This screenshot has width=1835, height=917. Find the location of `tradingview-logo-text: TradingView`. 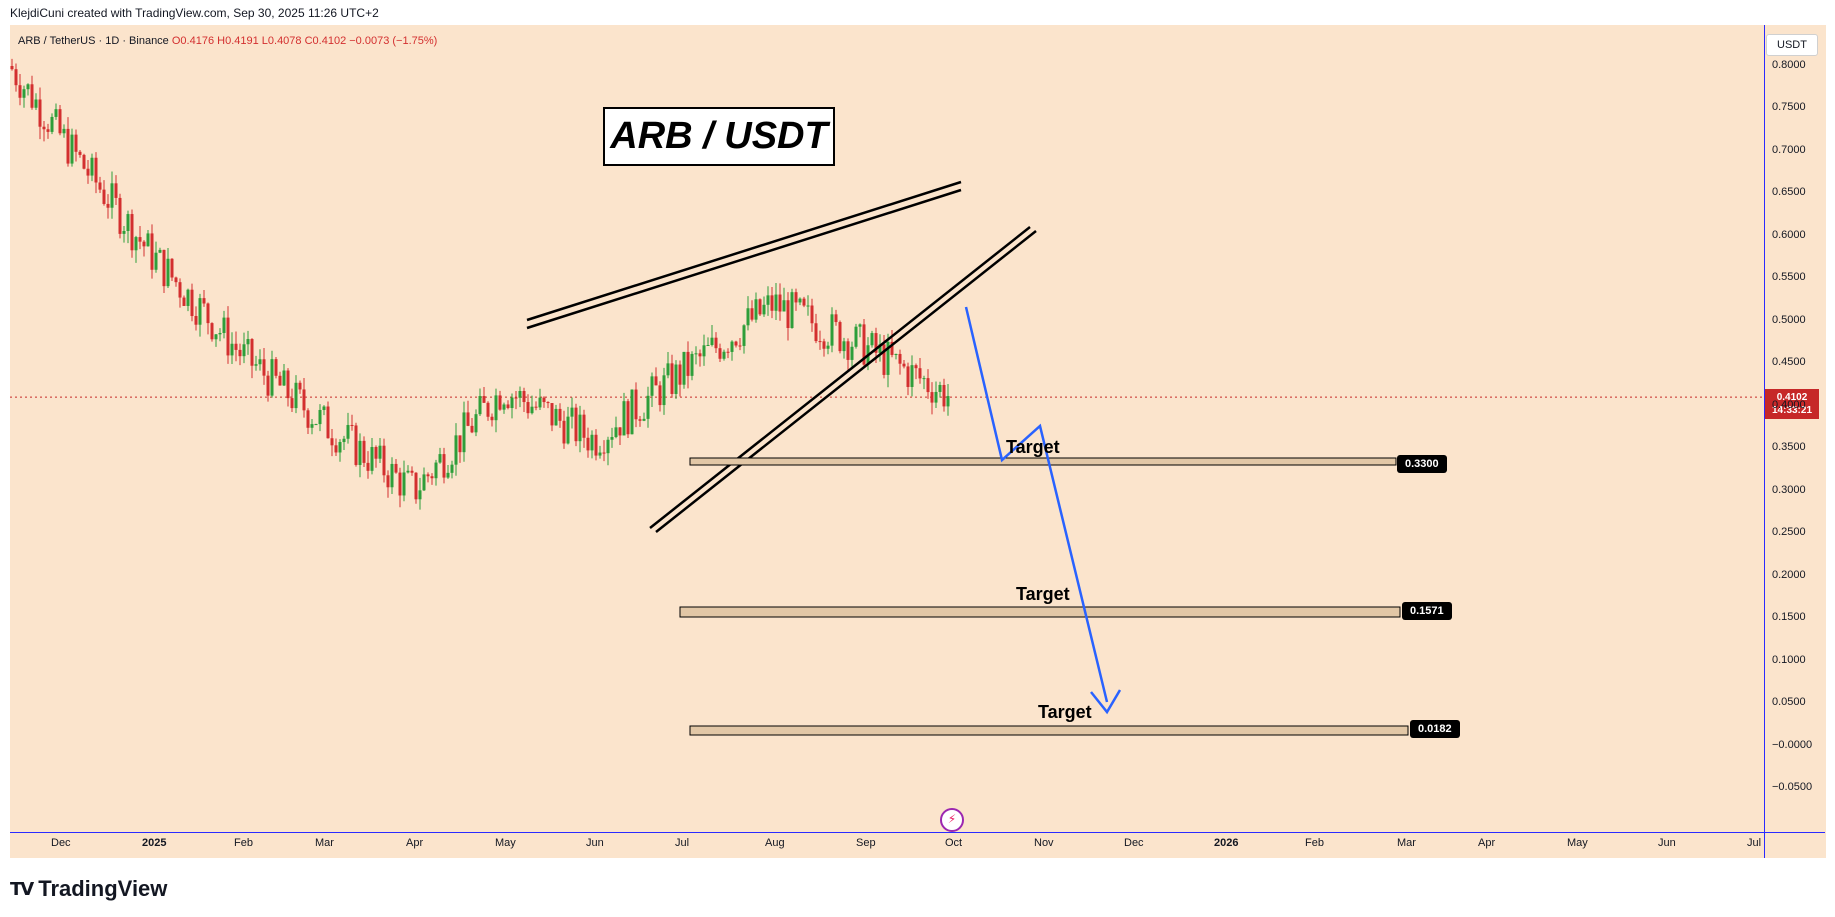

tradingview-logo-text: TradingView is located at coordinates (103, 888).